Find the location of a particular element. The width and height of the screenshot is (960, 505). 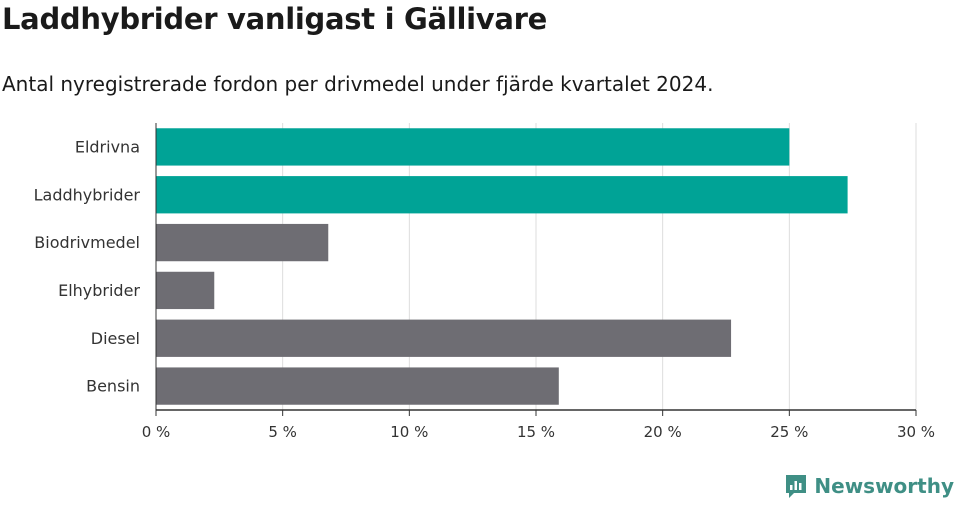

category-label-3: Elhybrider is located at coordinates (99, 290).